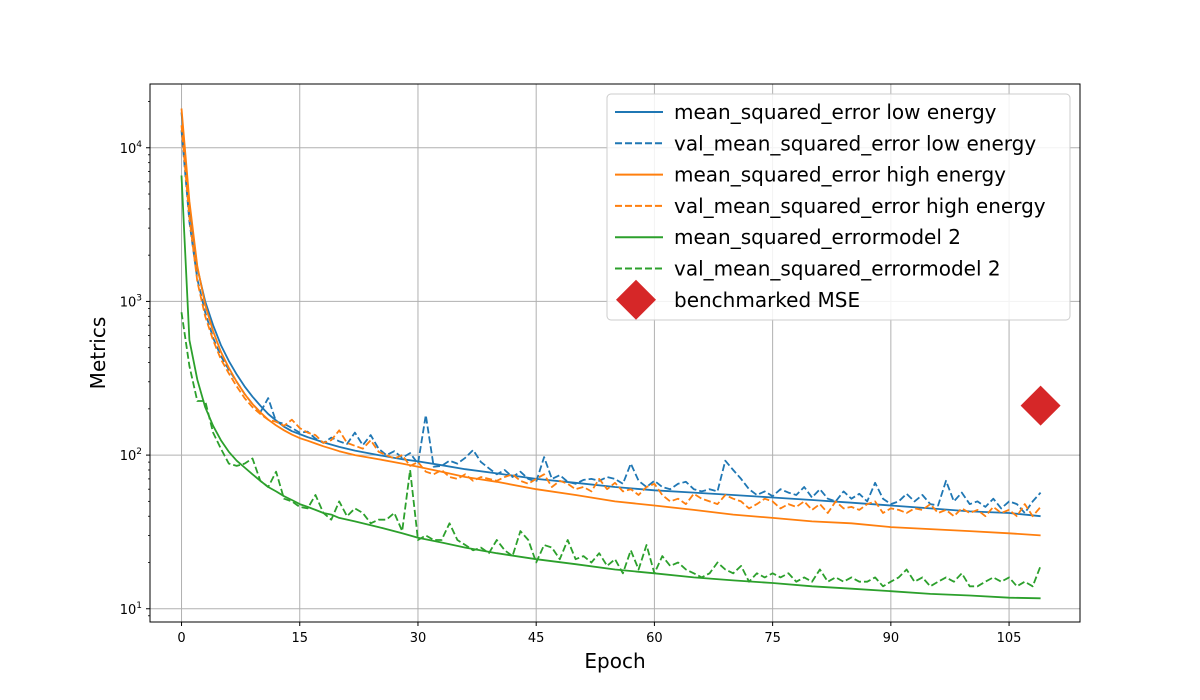 The image size is (1200, 700). What do you see at coordinates (131, 301) in the screenshot?
I see `y-tick-label: 10³` at bounding box center [131, 301].